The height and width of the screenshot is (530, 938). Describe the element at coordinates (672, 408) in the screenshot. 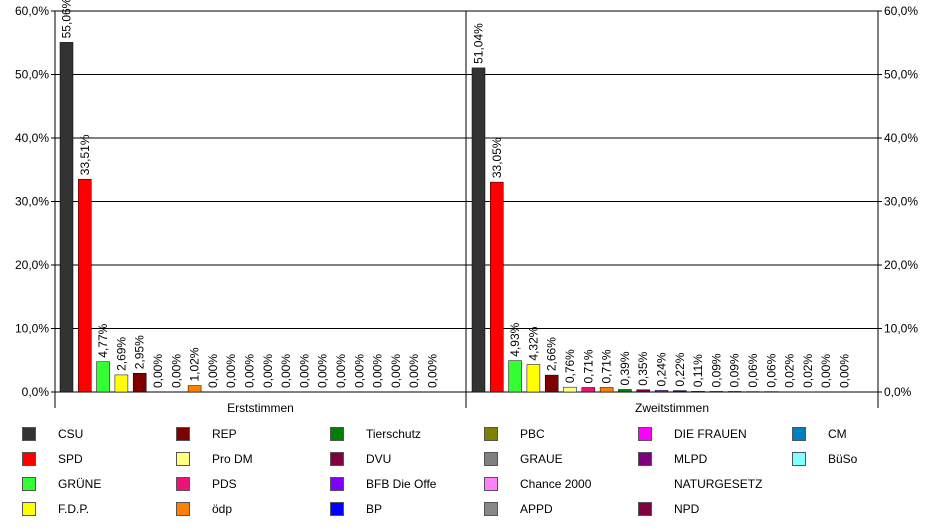

I see `group-label: Zweitstimmen` at that location.